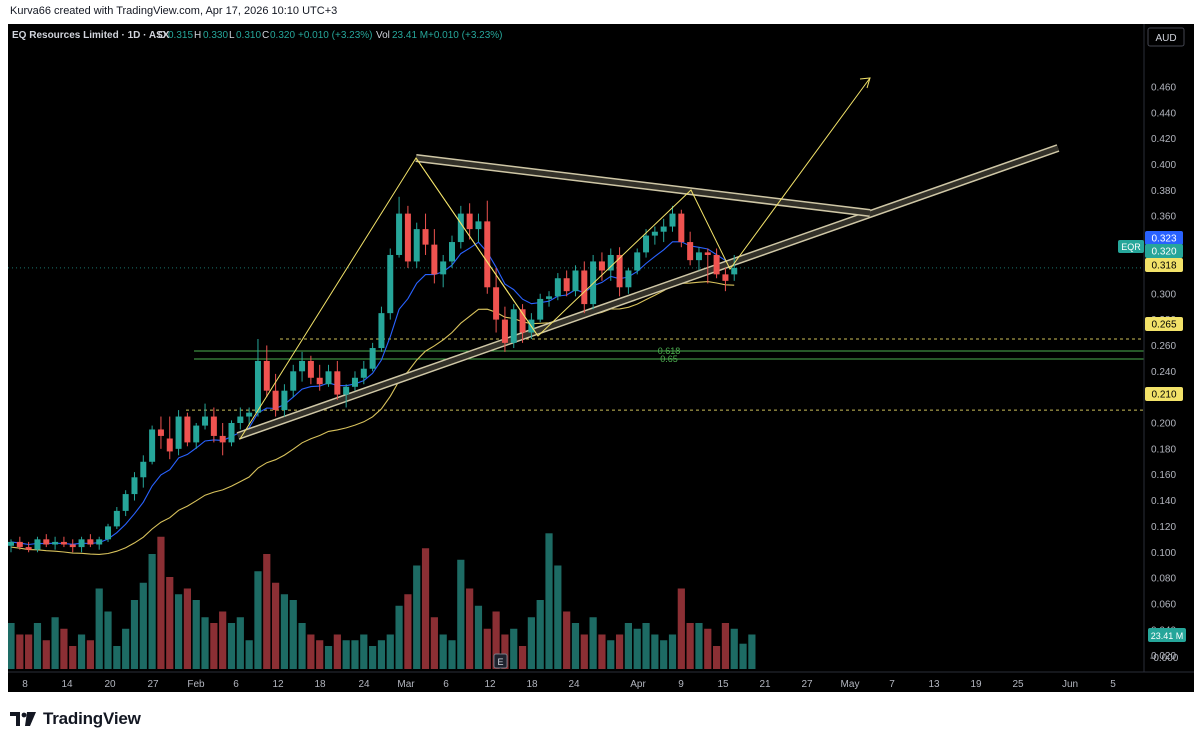 The height and width of the screenshot is (743, 1200). I want to click on time-tick-label: 6, so click(446, 684).